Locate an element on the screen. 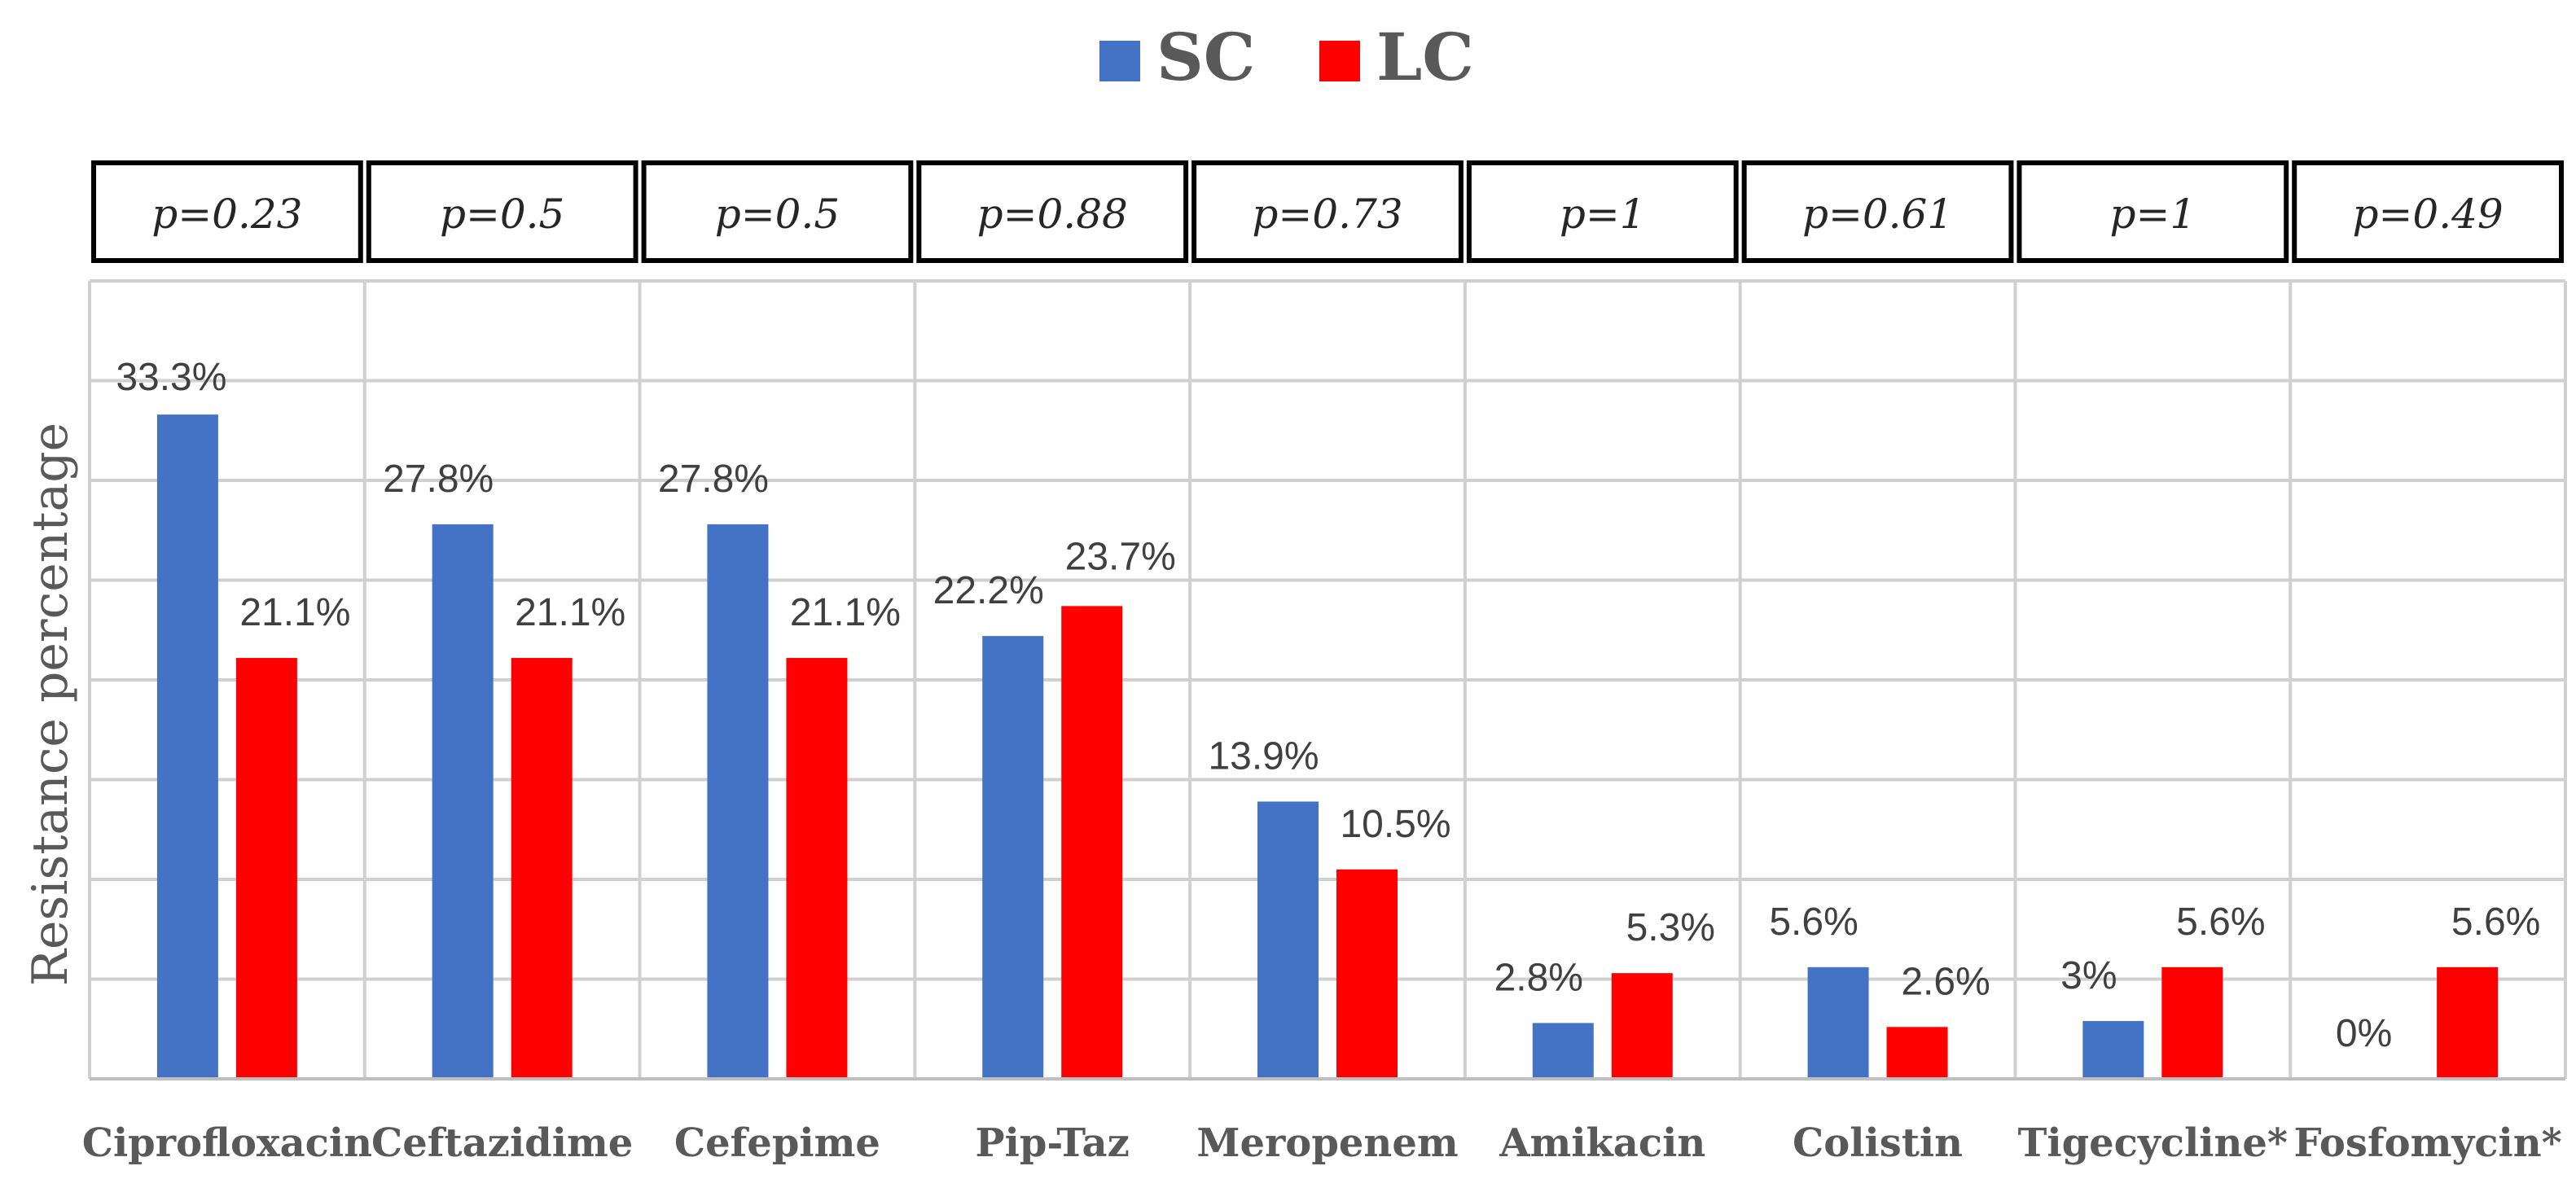  x-tick-label: Fosfomycin* is located at coordinates (2427, 1143).